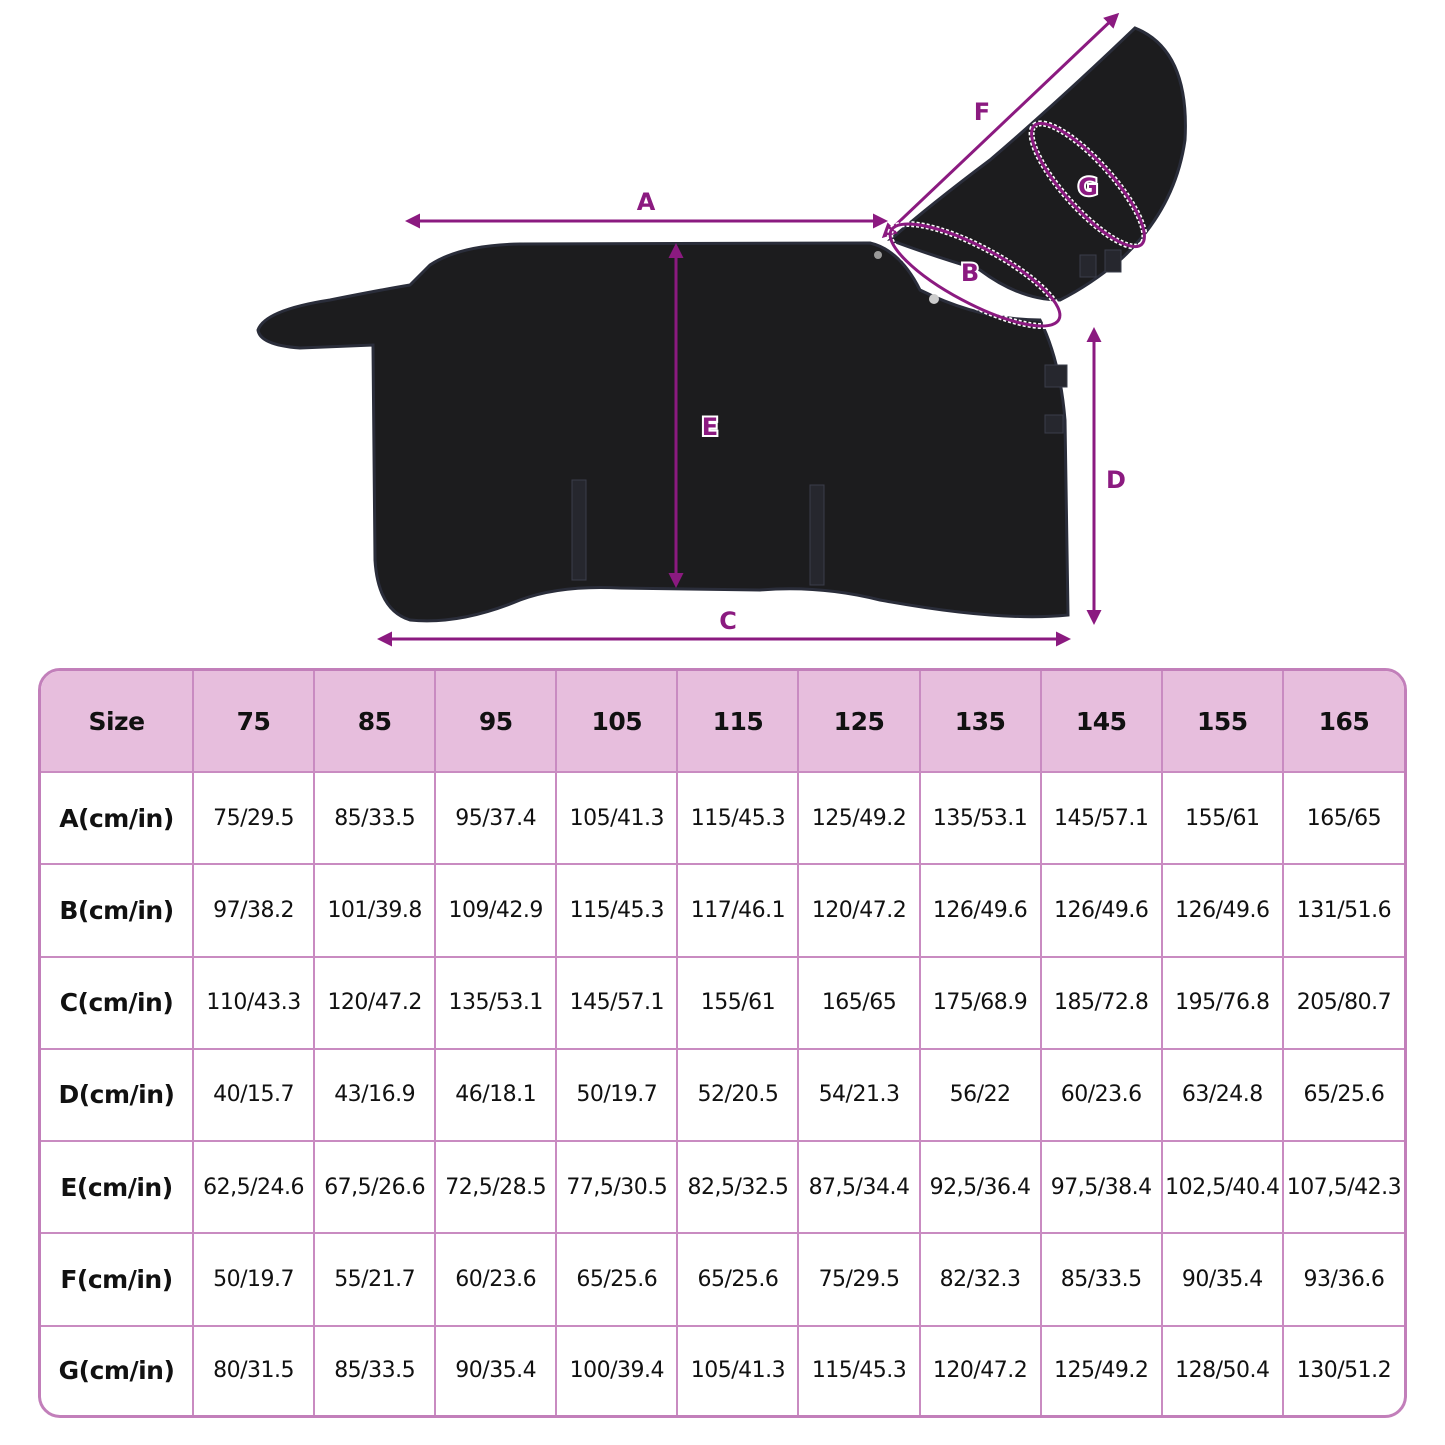 This screenshot has height=1445, width=1445. What do you see at coordinates (253, 910) in the screenshot?
I see `table-cell: 97/38.2` at bounding box center [253, 910].